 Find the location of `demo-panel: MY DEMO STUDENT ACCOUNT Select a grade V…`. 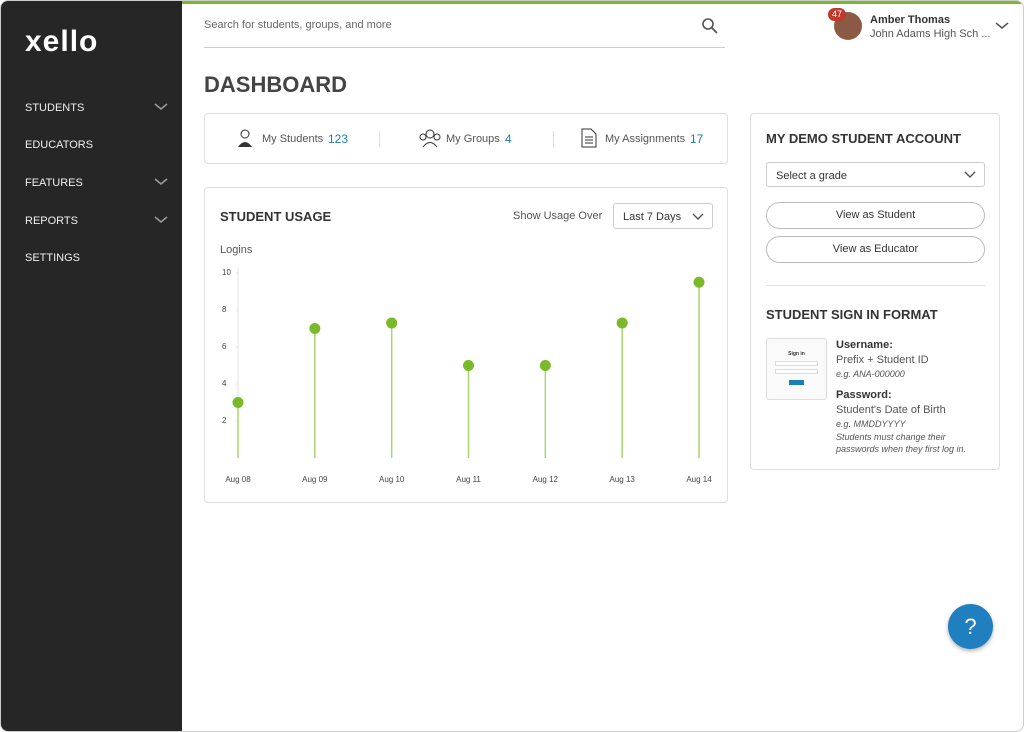

demo-panel: MY DEMO STUDENT ACCOUNT Select a grade V… is located at coordinates (875, 291).